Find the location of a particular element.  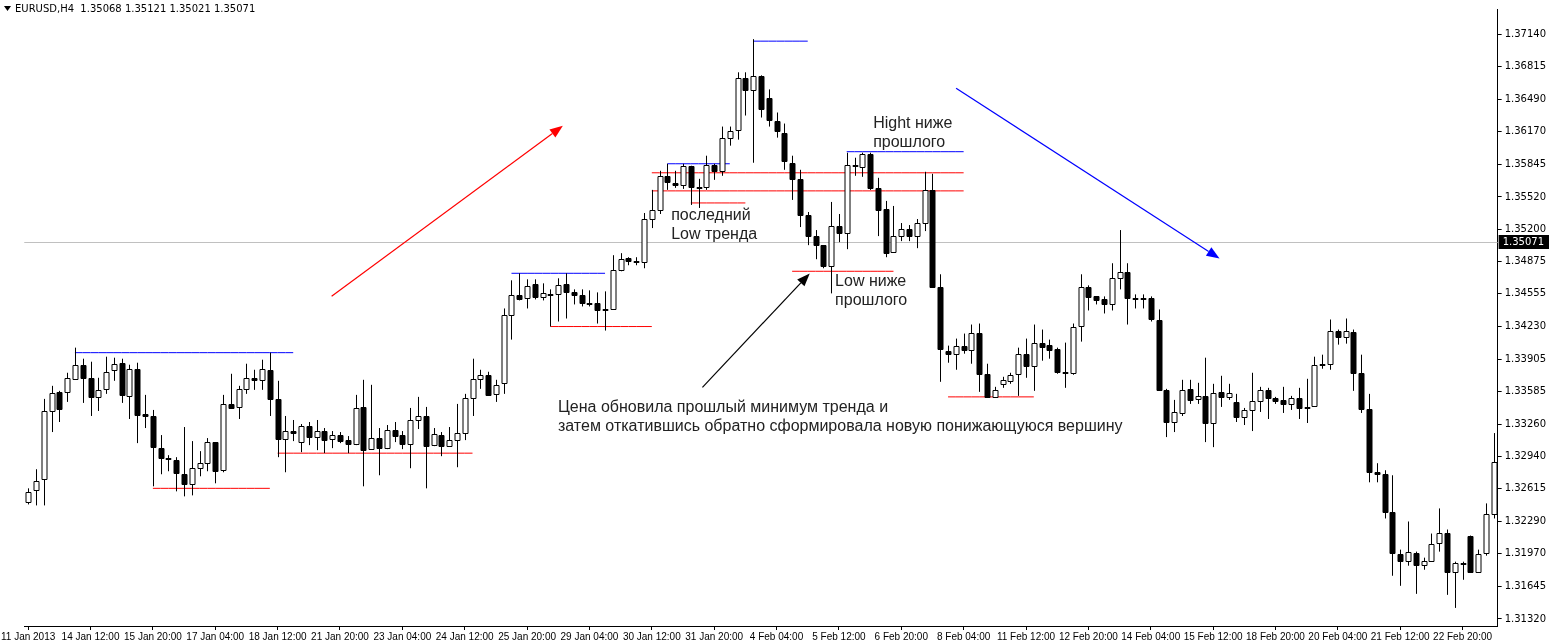

y-tick-label: 1.31320 is located at coordinates (1525, 618).